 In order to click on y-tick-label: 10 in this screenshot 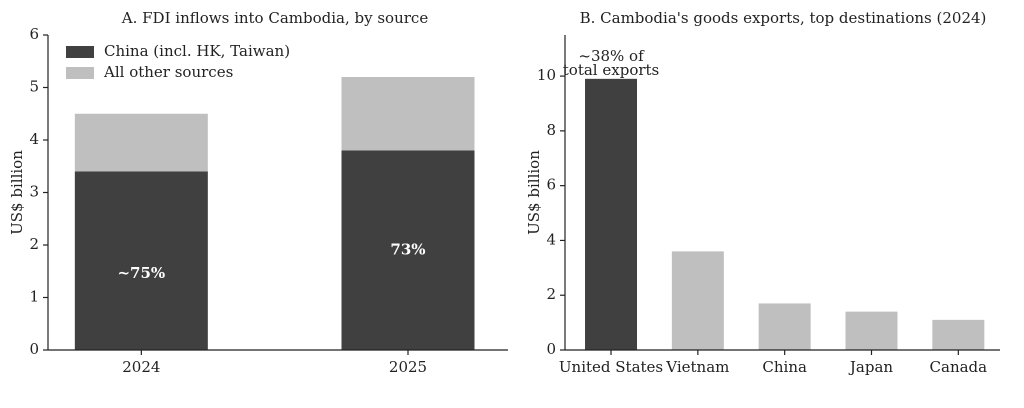, I will do `click(546, 75)`.